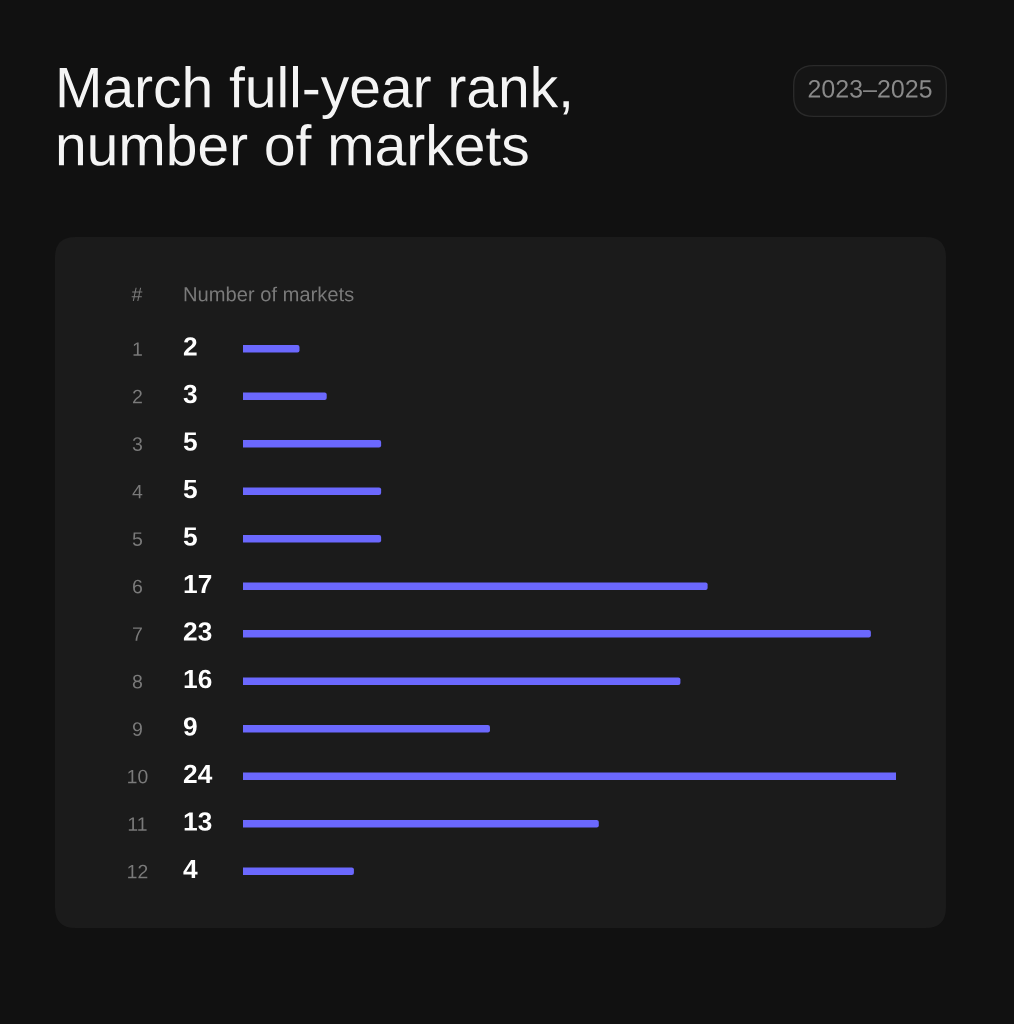 Image resolution: width=1014 pixels, height=1024 pixels. I want to click on y-tick-label: 8, so click(137, 681).